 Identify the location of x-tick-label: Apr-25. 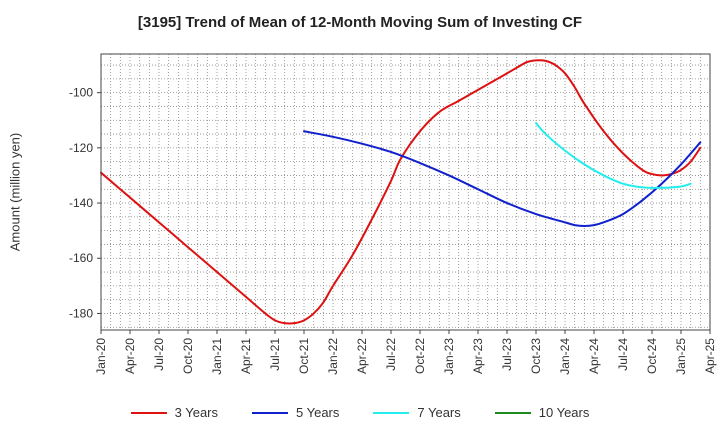
(710, 356).